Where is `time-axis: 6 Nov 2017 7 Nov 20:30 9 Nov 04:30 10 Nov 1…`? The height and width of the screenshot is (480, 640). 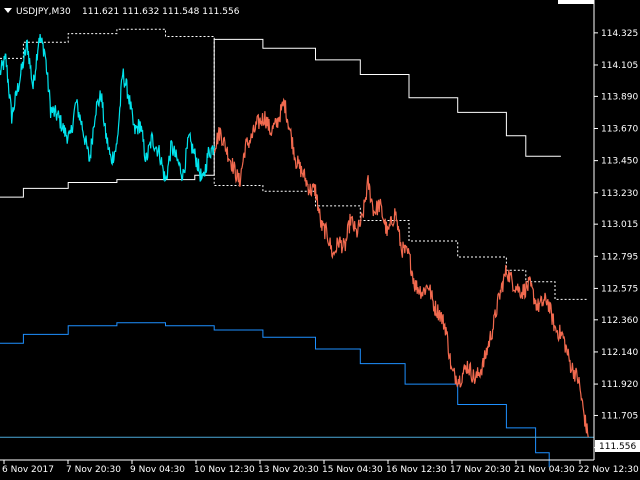
time-axis: 6 Nov 2017 7 Nov 20:30 9 Nov 04:30 10 Nov 1… is located at coordinates (319, 467).